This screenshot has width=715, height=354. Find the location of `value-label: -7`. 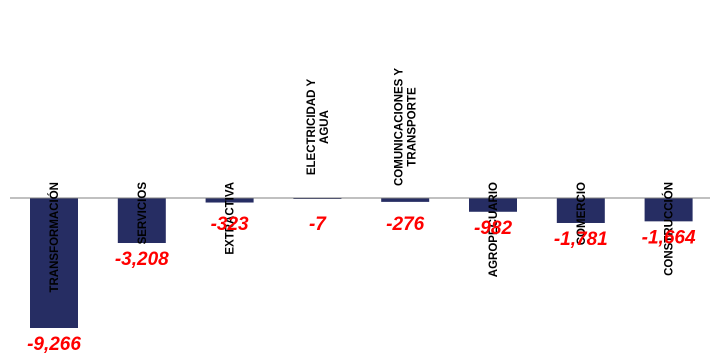

value-label: -7 is located at coordinates (318, 224).